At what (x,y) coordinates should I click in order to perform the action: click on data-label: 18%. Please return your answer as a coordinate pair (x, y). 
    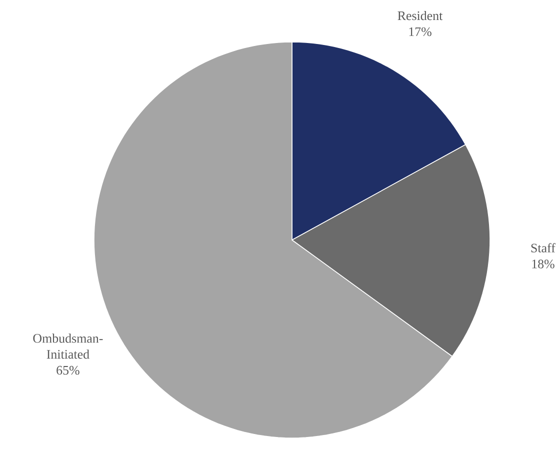
    Looking at the image, I should click on (543, 264).